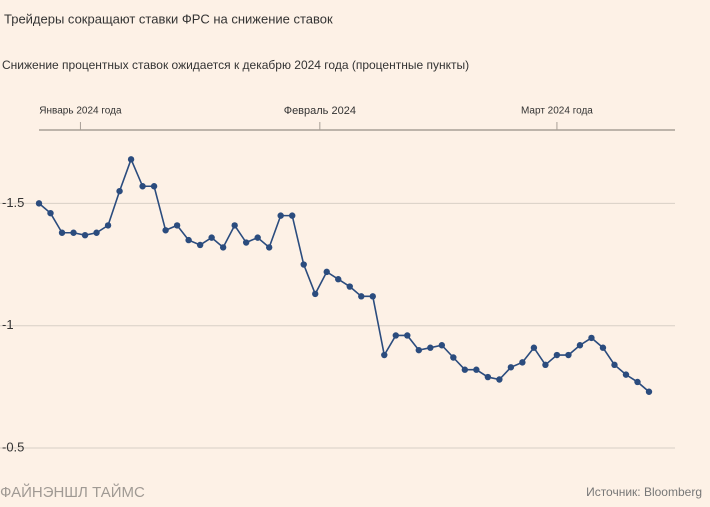 This screenshot has height=507, width=710. What do you see at coordinates (13, 202) in the screenshot?
I see `y-tick-label: -1.5` at bounding box center [13, 202].